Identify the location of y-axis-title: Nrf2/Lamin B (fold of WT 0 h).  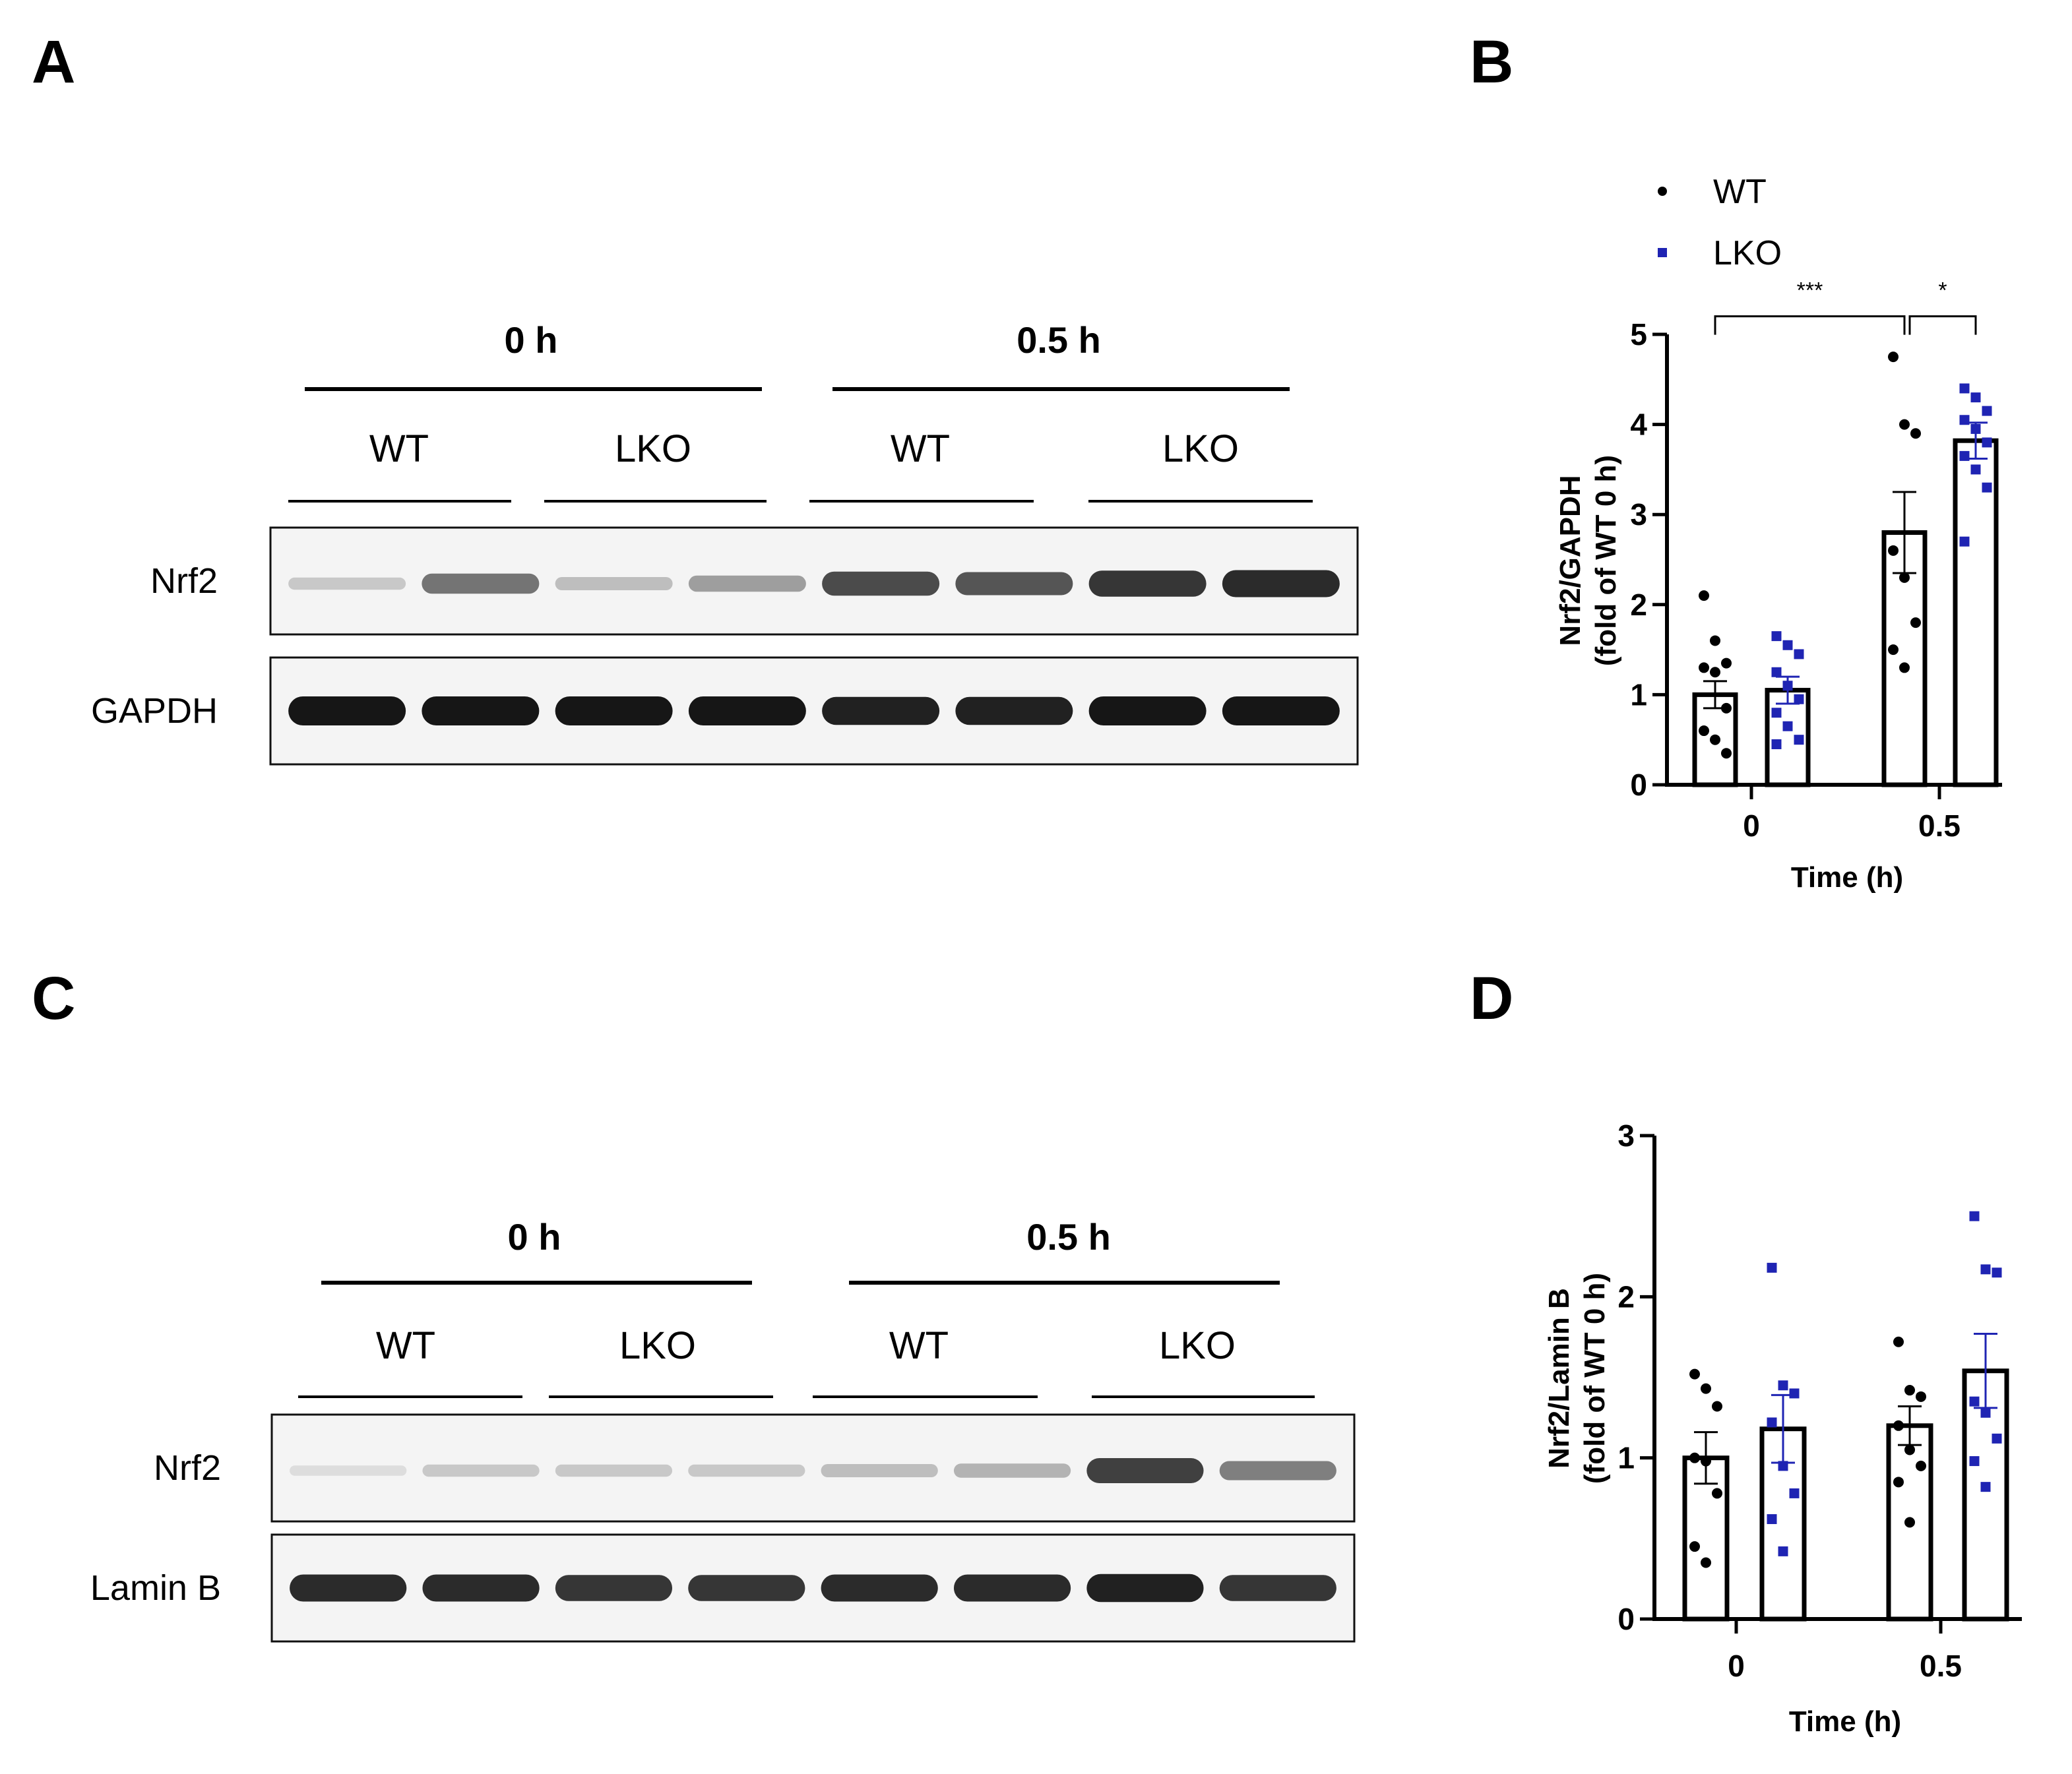
(1577, 1378).